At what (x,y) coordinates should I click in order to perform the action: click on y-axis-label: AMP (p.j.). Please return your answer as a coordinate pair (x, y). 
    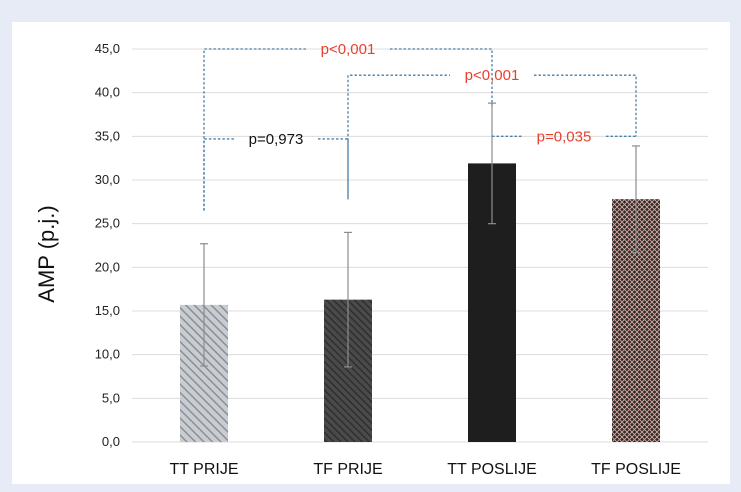
    Looking at the image, I should click on (46, 253).